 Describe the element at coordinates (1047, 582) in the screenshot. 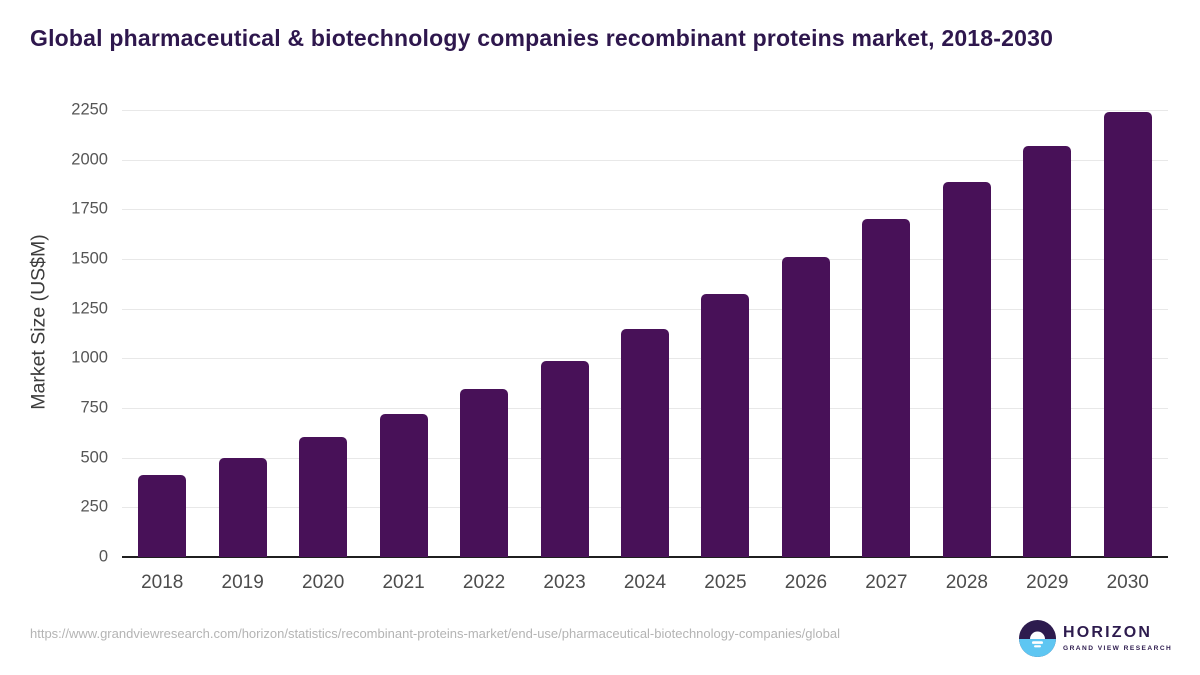

I see `x-tick-label-2029: 2029` at that location.